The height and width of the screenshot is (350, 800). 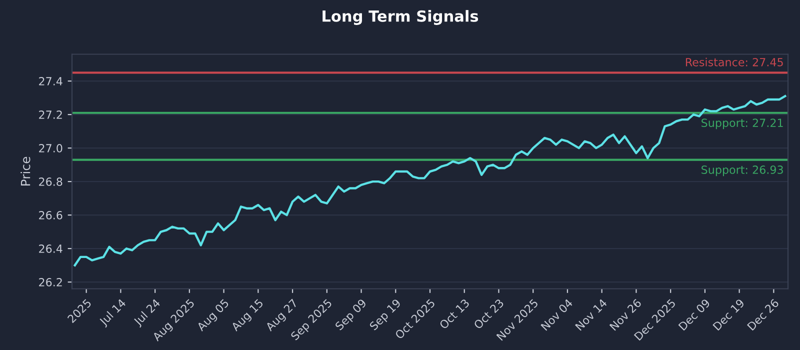 What do you see at coordinates (50, 182) in the screenshot?
I see `y-tick-label: 26.8` at bounding box center [50, 182].